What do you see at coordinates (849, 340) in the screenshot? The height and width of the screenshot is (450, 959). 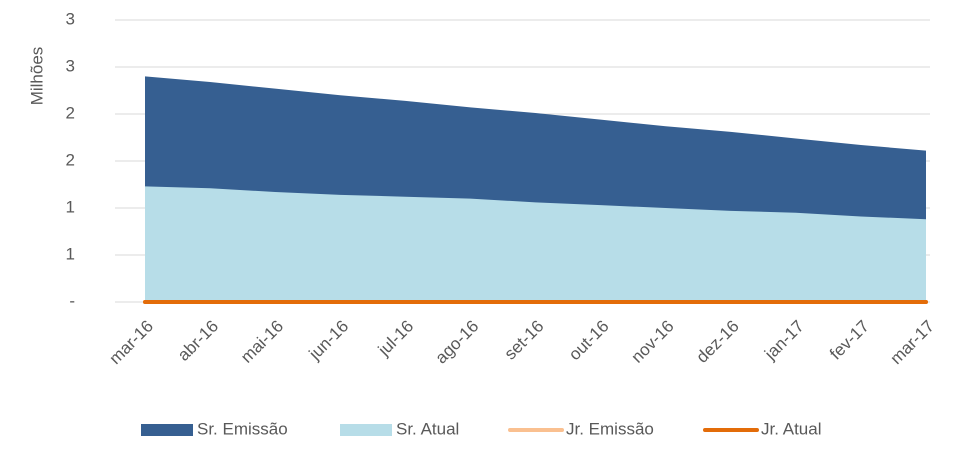 I see `x-tick-label: fev-17` at bounding box center [849, 340].